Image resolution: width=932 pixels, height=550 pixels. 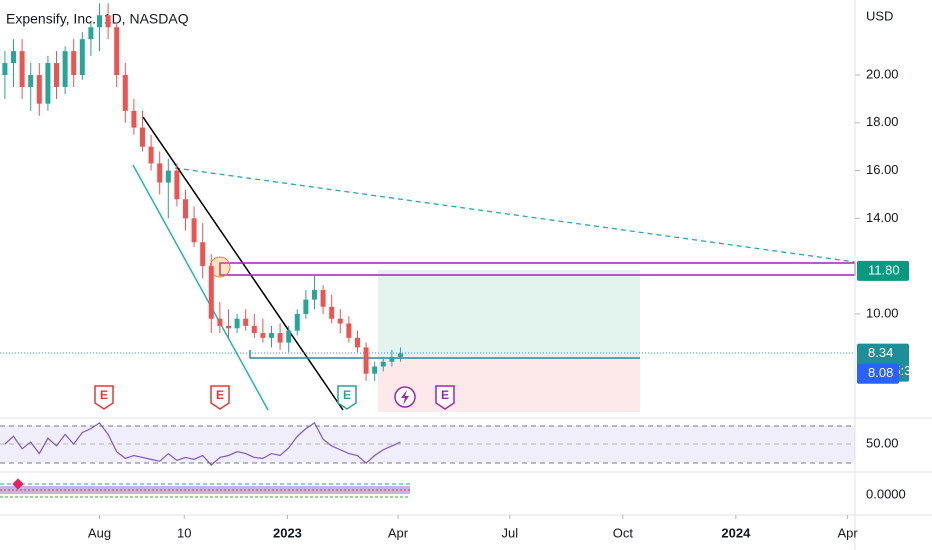 What do you see at coordinates (882, 217) in the screenshot?
I see `y-tick-label: 14.00` at bounding box center [882, 217].